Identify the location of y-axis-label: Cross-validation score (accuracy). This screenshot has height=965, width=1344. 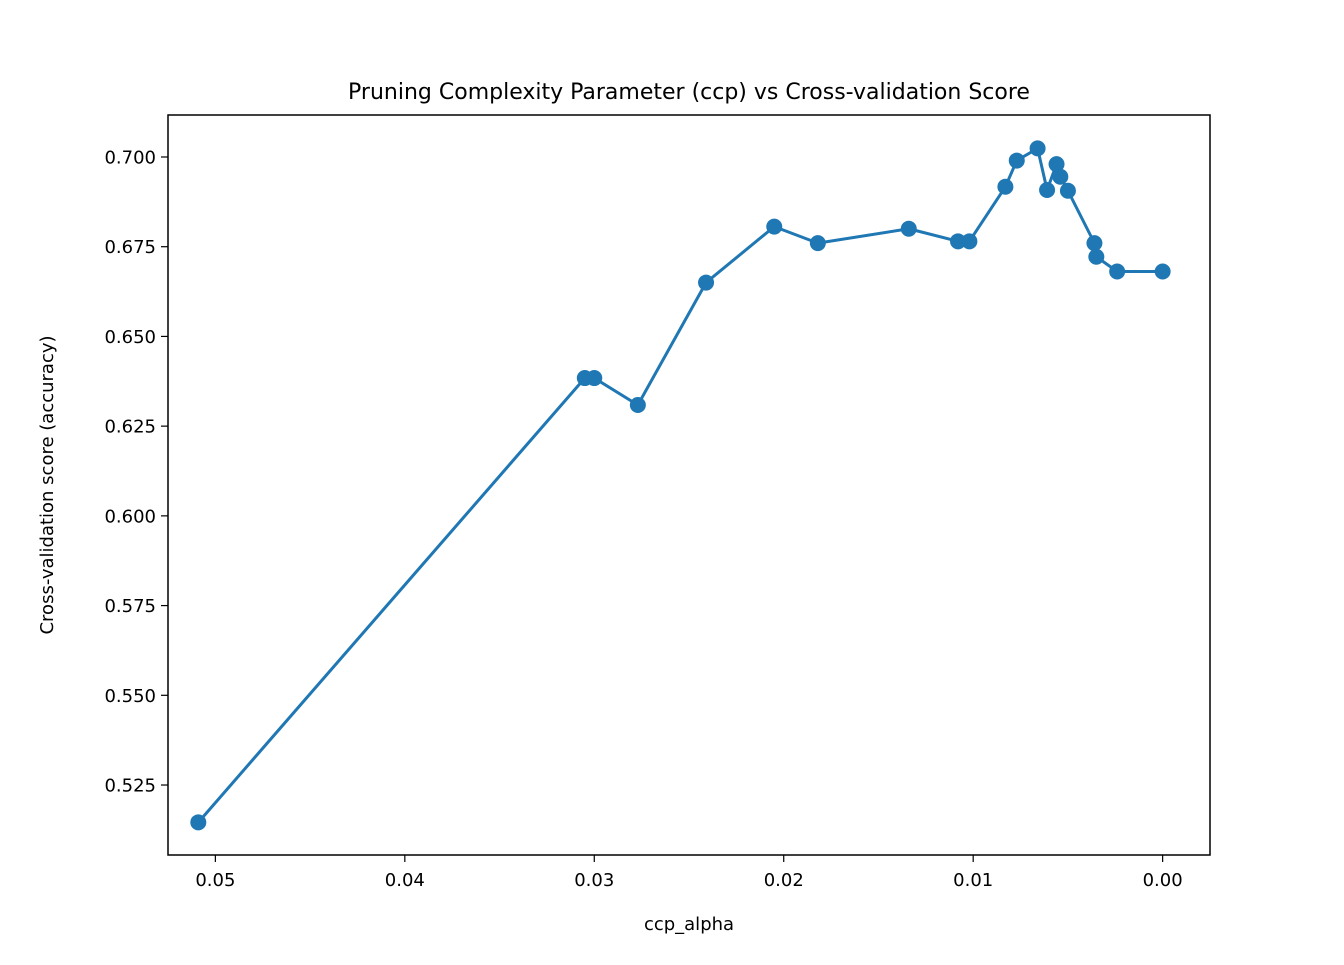
(47, 484).